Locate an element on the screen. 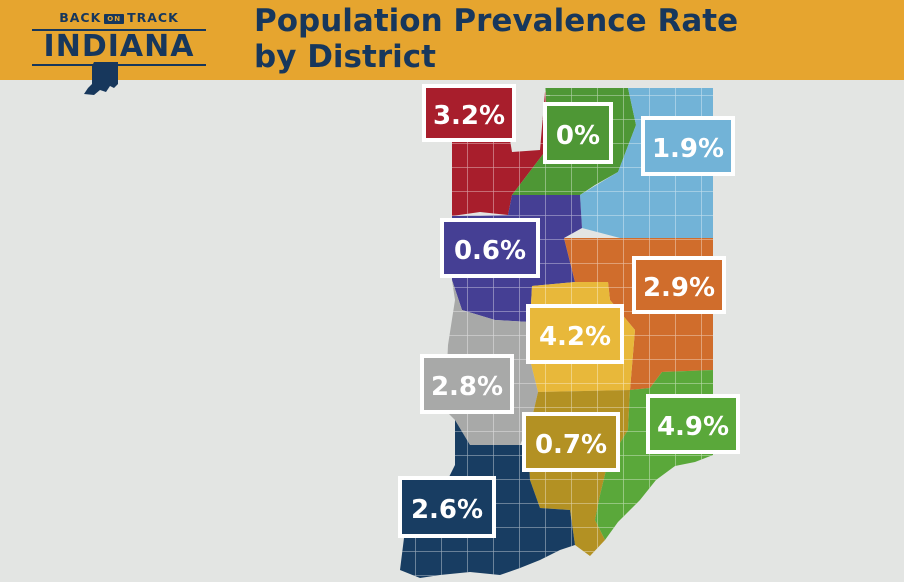 This screenshot has height=582, width=904. value-district-lightblue: 1.9% is located at coordinates (688, 149).